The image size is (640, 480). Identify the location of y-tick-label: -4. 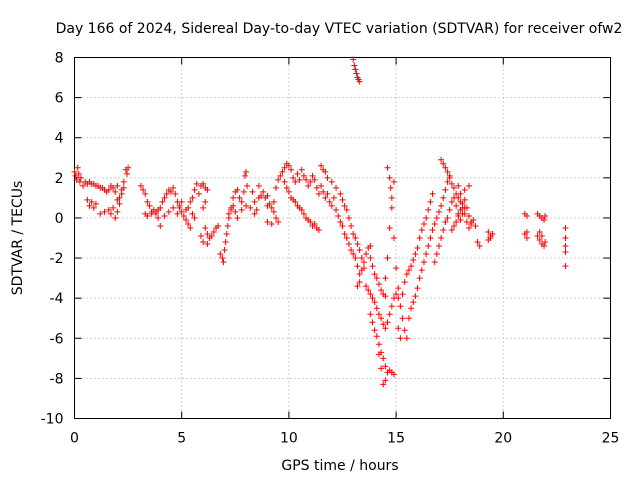
(57, 299).